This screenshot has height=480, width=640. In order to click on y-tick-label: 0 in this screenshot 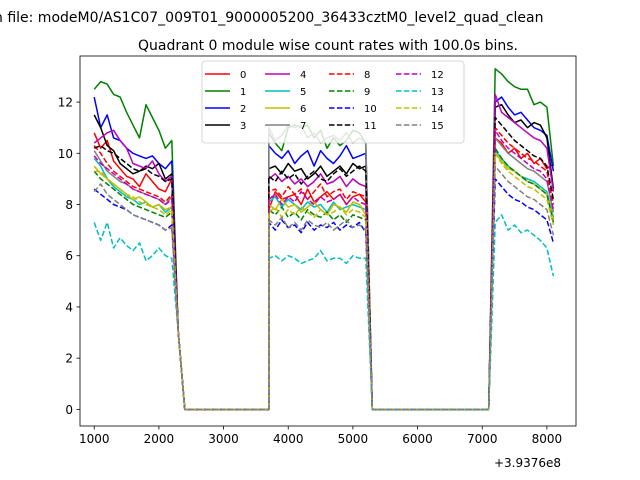, I will do `click(69, 410)`.